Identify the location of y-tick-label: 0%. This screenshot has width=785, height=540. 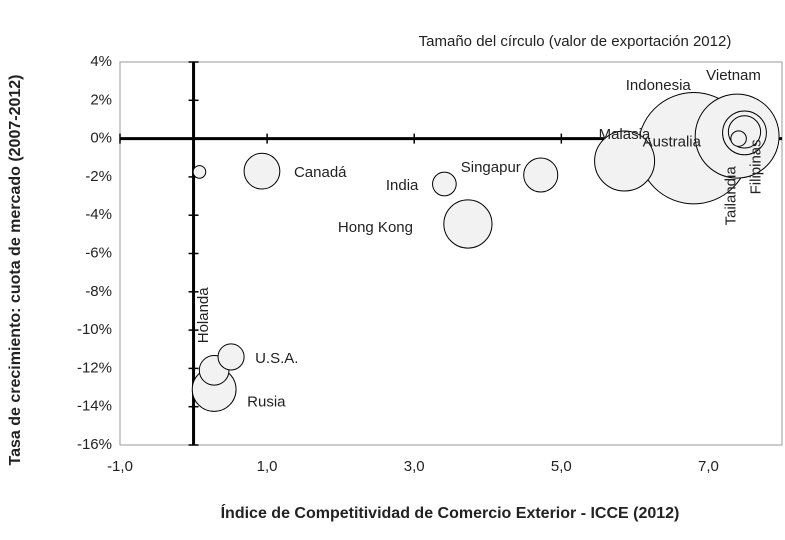
(101, 138).